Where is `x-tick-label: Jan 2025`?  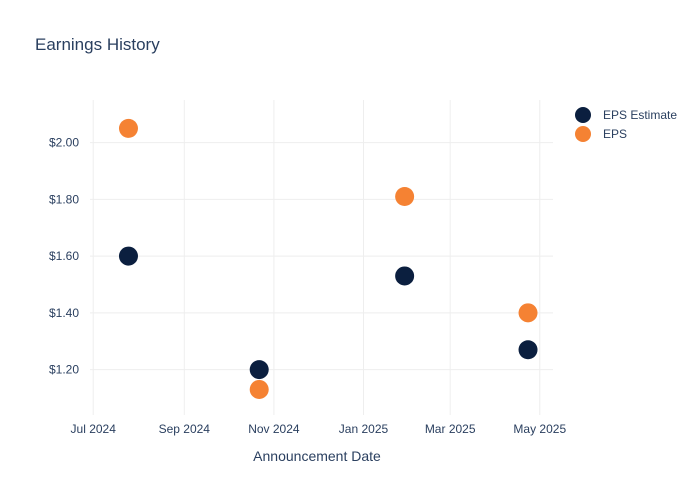 x-tick-label: Jan 2025 is located at coordinates (364, 429).